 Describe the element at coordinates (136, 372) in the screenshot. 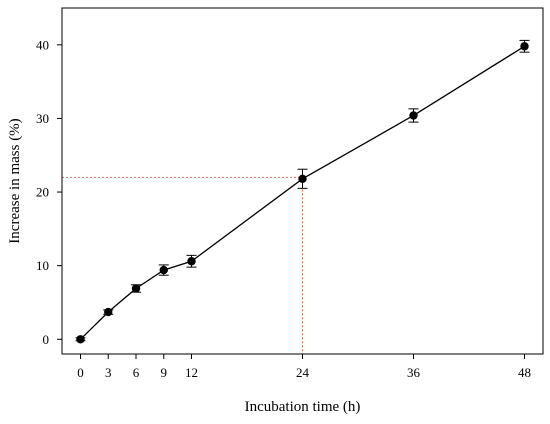

I see `x-tick-label: 6` at that location.